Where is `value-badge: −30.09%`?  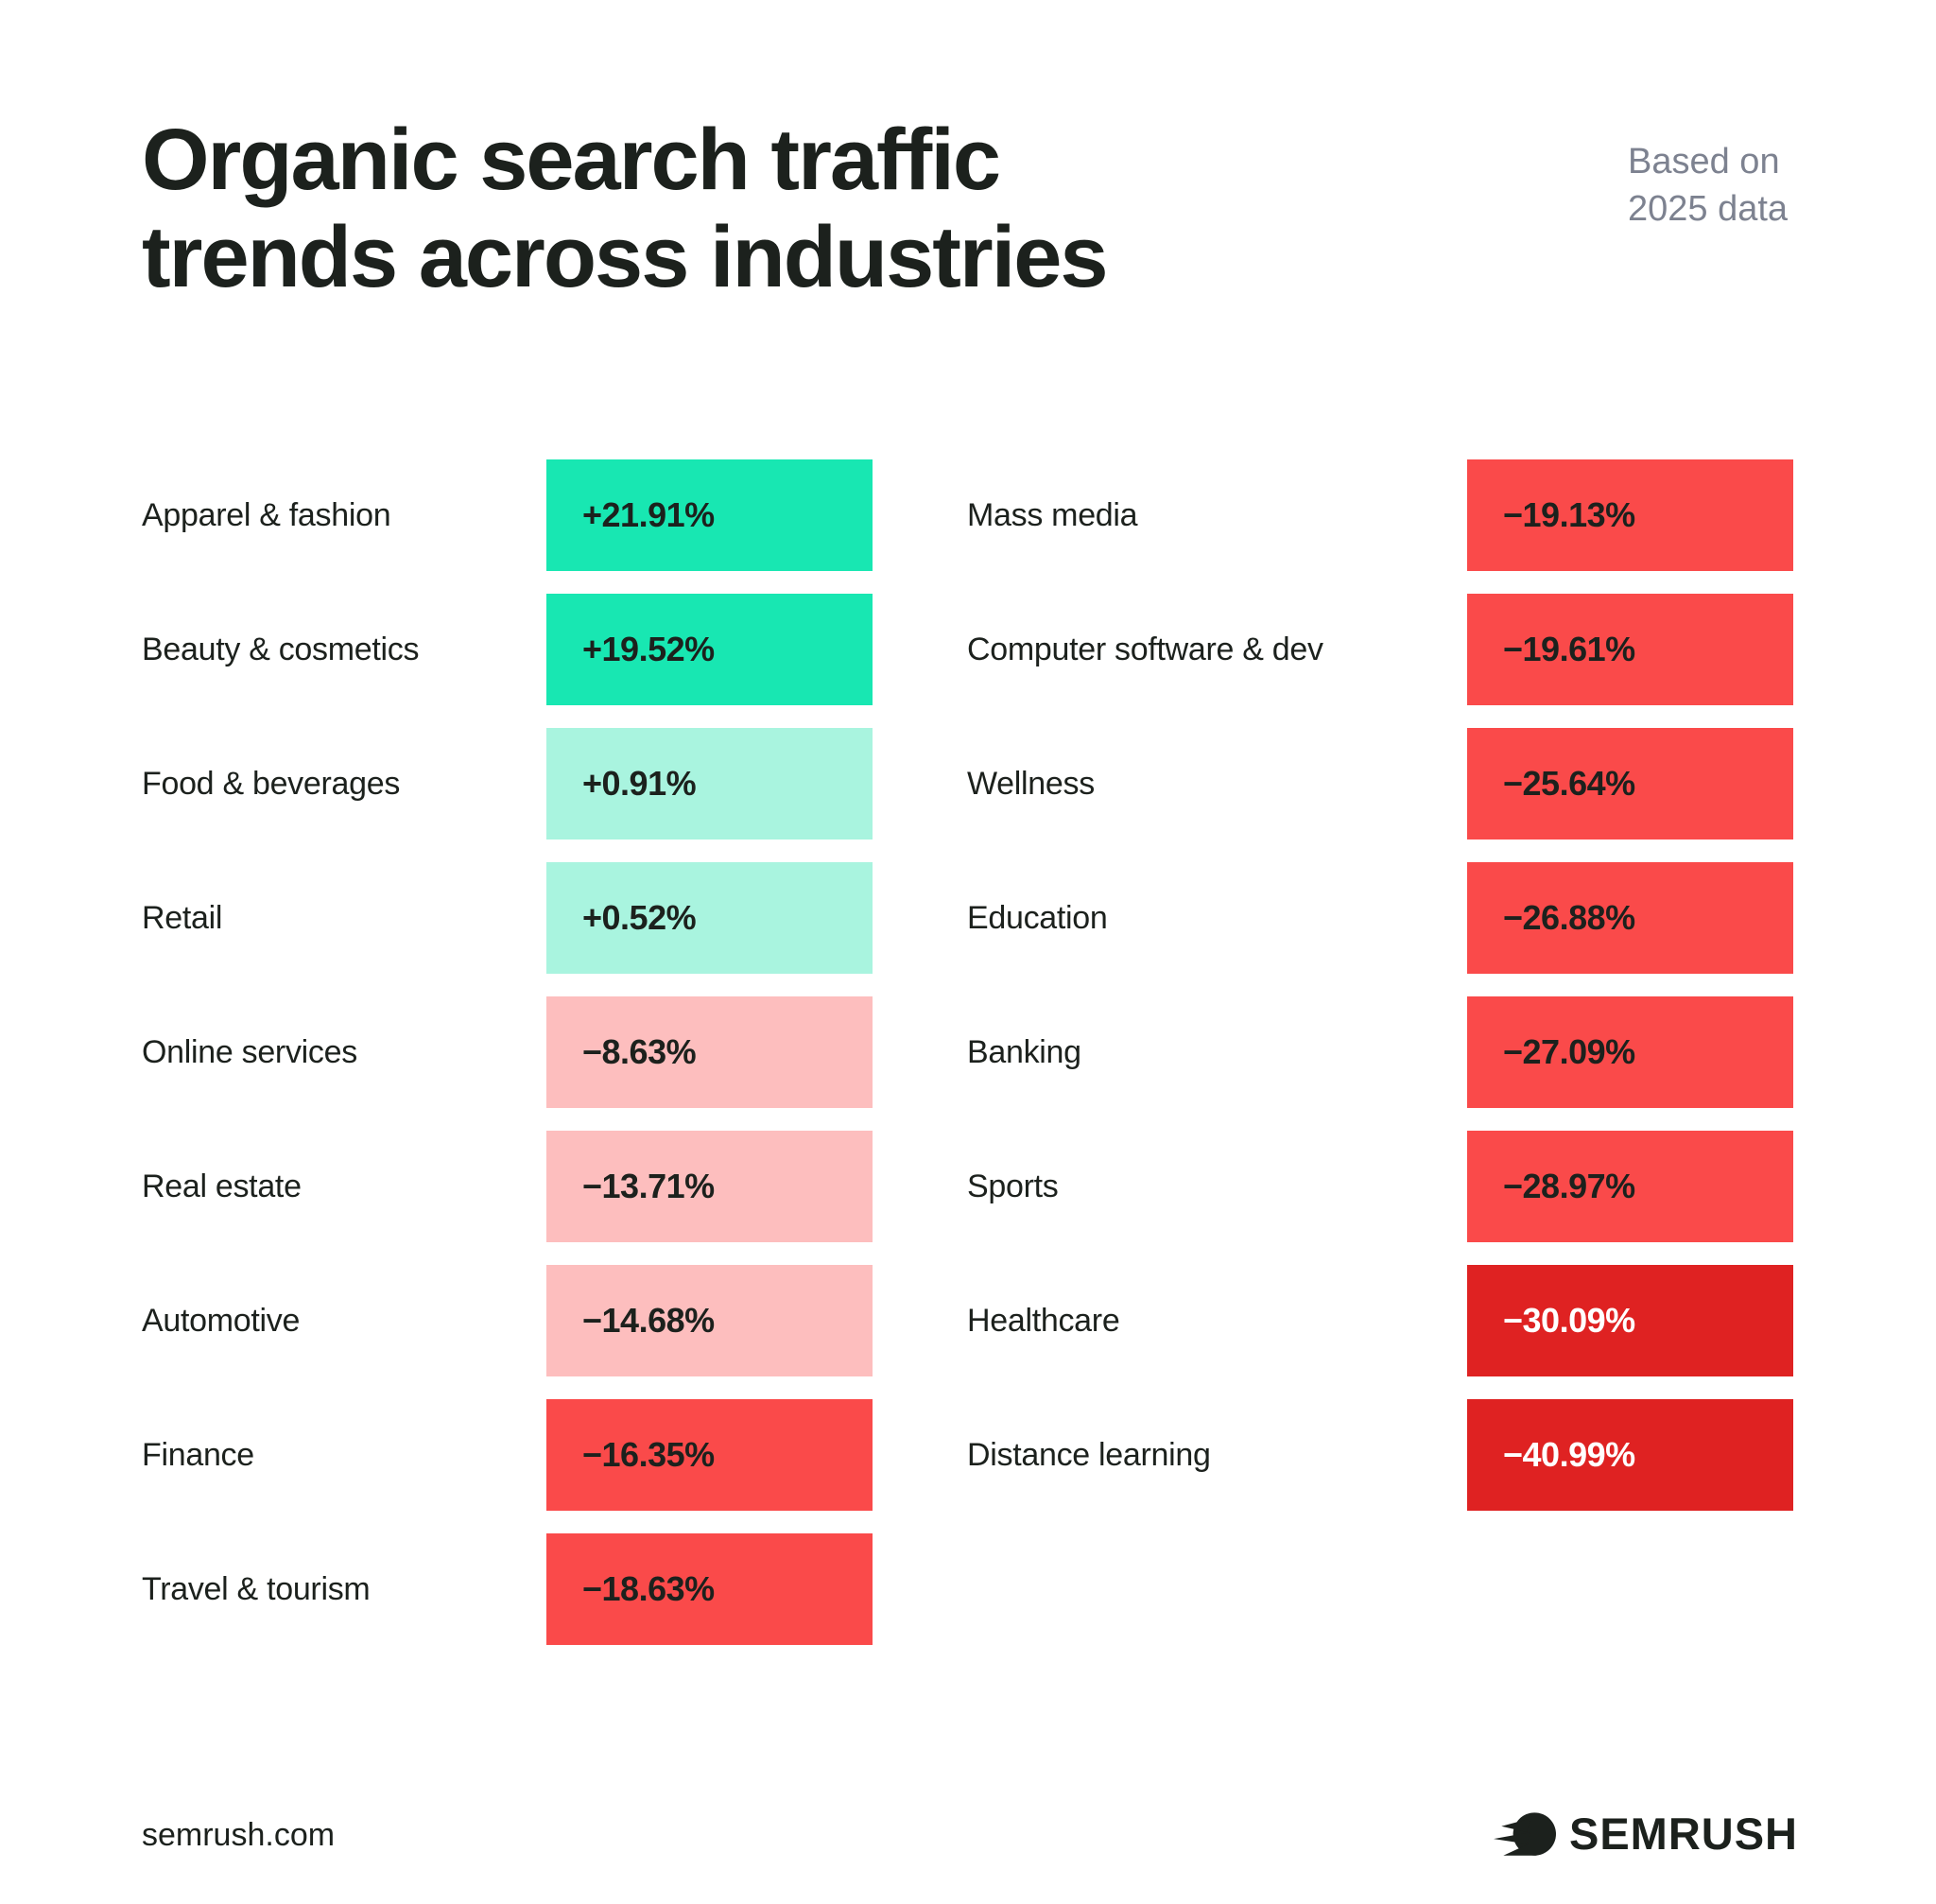 value-badge: −30.09% is located at coordinates (1630, 1320).